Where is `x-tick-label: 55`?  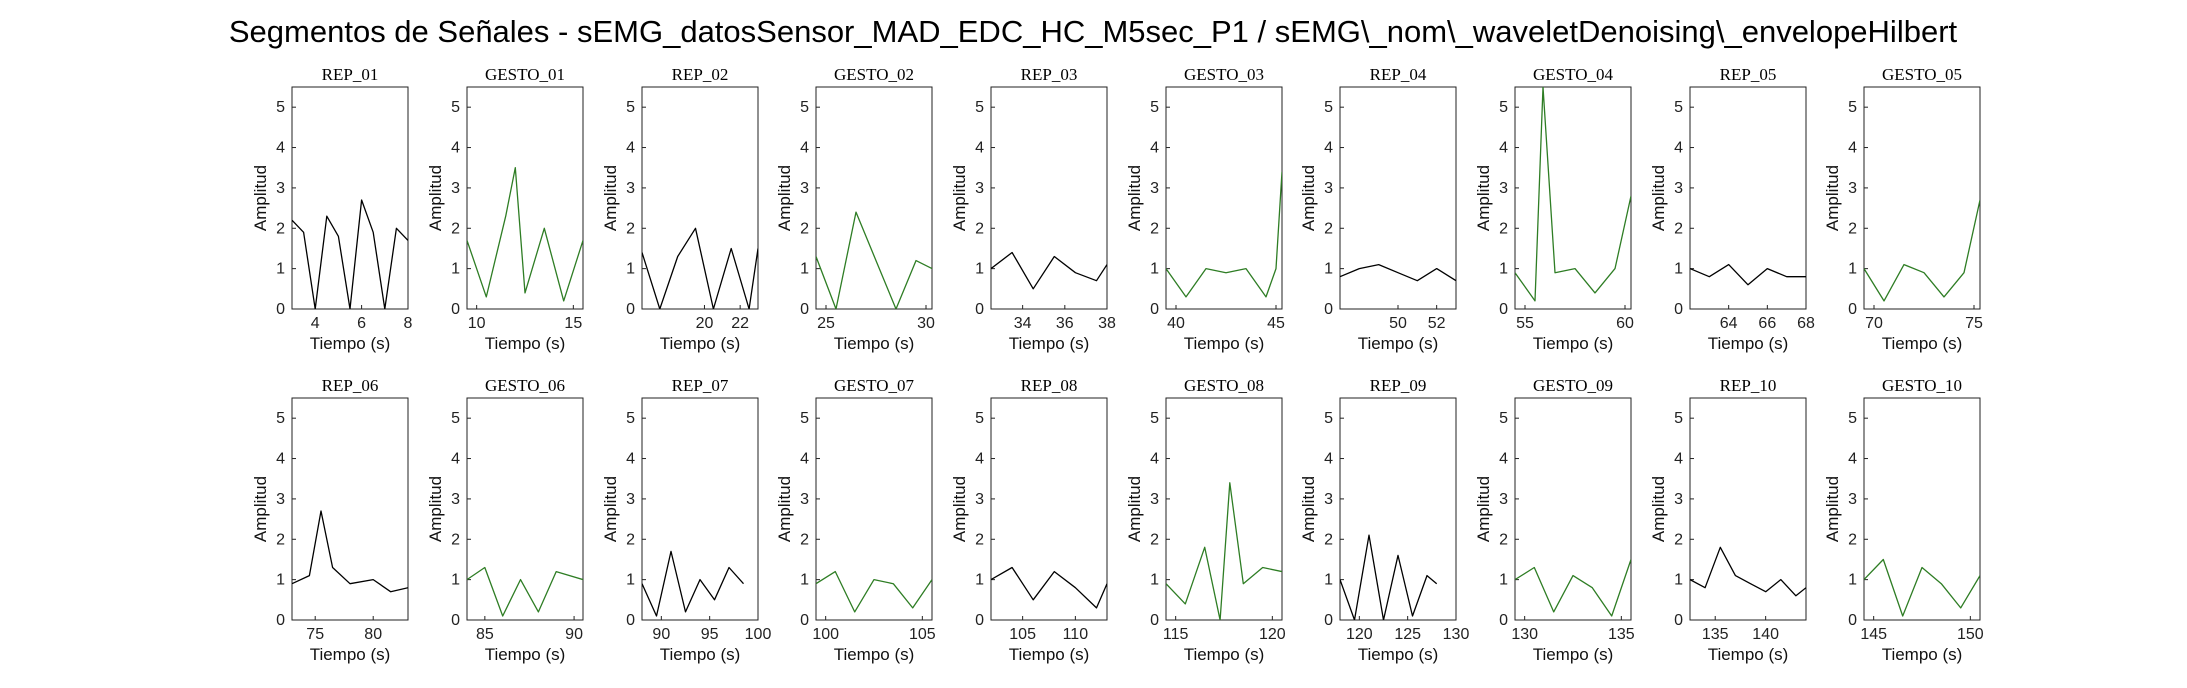 x-tick-label: 55 is located at coordinates (1525, 323).